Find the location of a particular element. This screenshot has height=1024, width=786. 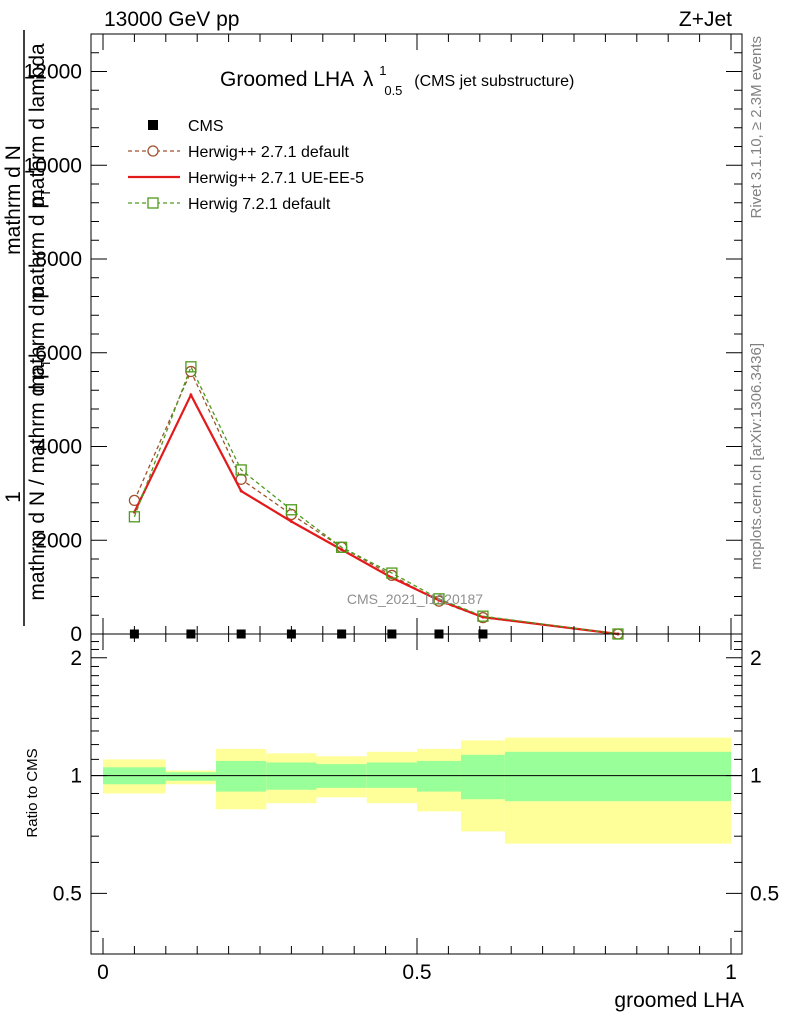

x-tick-label: 1 is located at coordinates (731, 972).